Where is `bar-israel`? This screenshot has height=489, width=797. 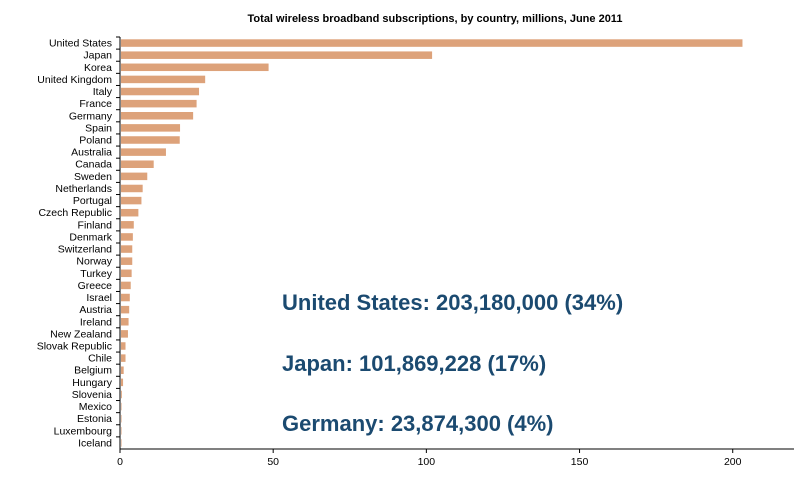 bar-israel is located at coordinates (125, 297).